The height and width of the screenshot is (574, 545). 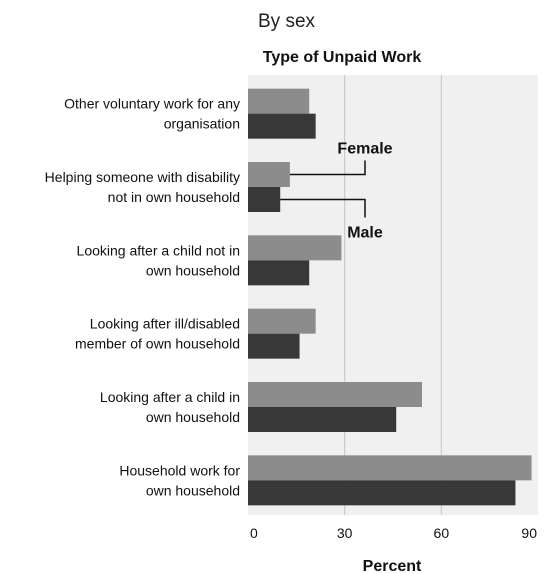 What do you see at coordinates (442, 533) in the screenshot?
I see `x-tick-label: 60` at bounding box center [442, 533].